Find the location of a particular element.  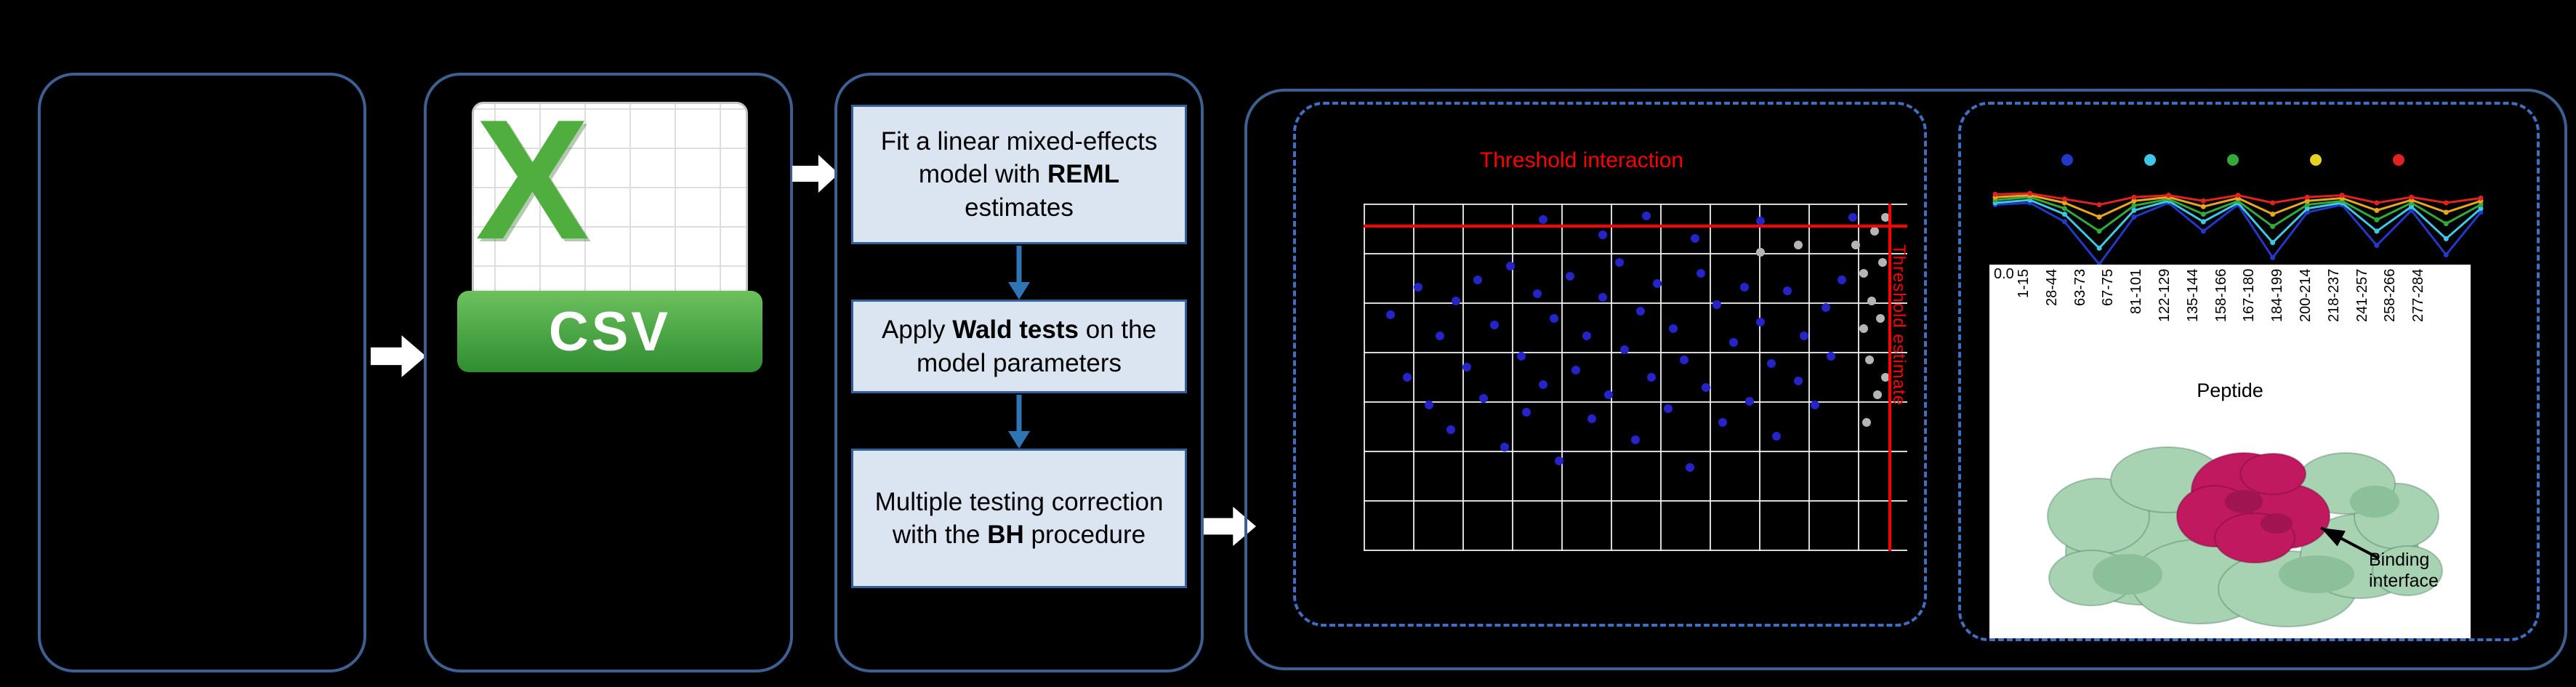

excel-x-letter: X is located at coordinates (532, 179).